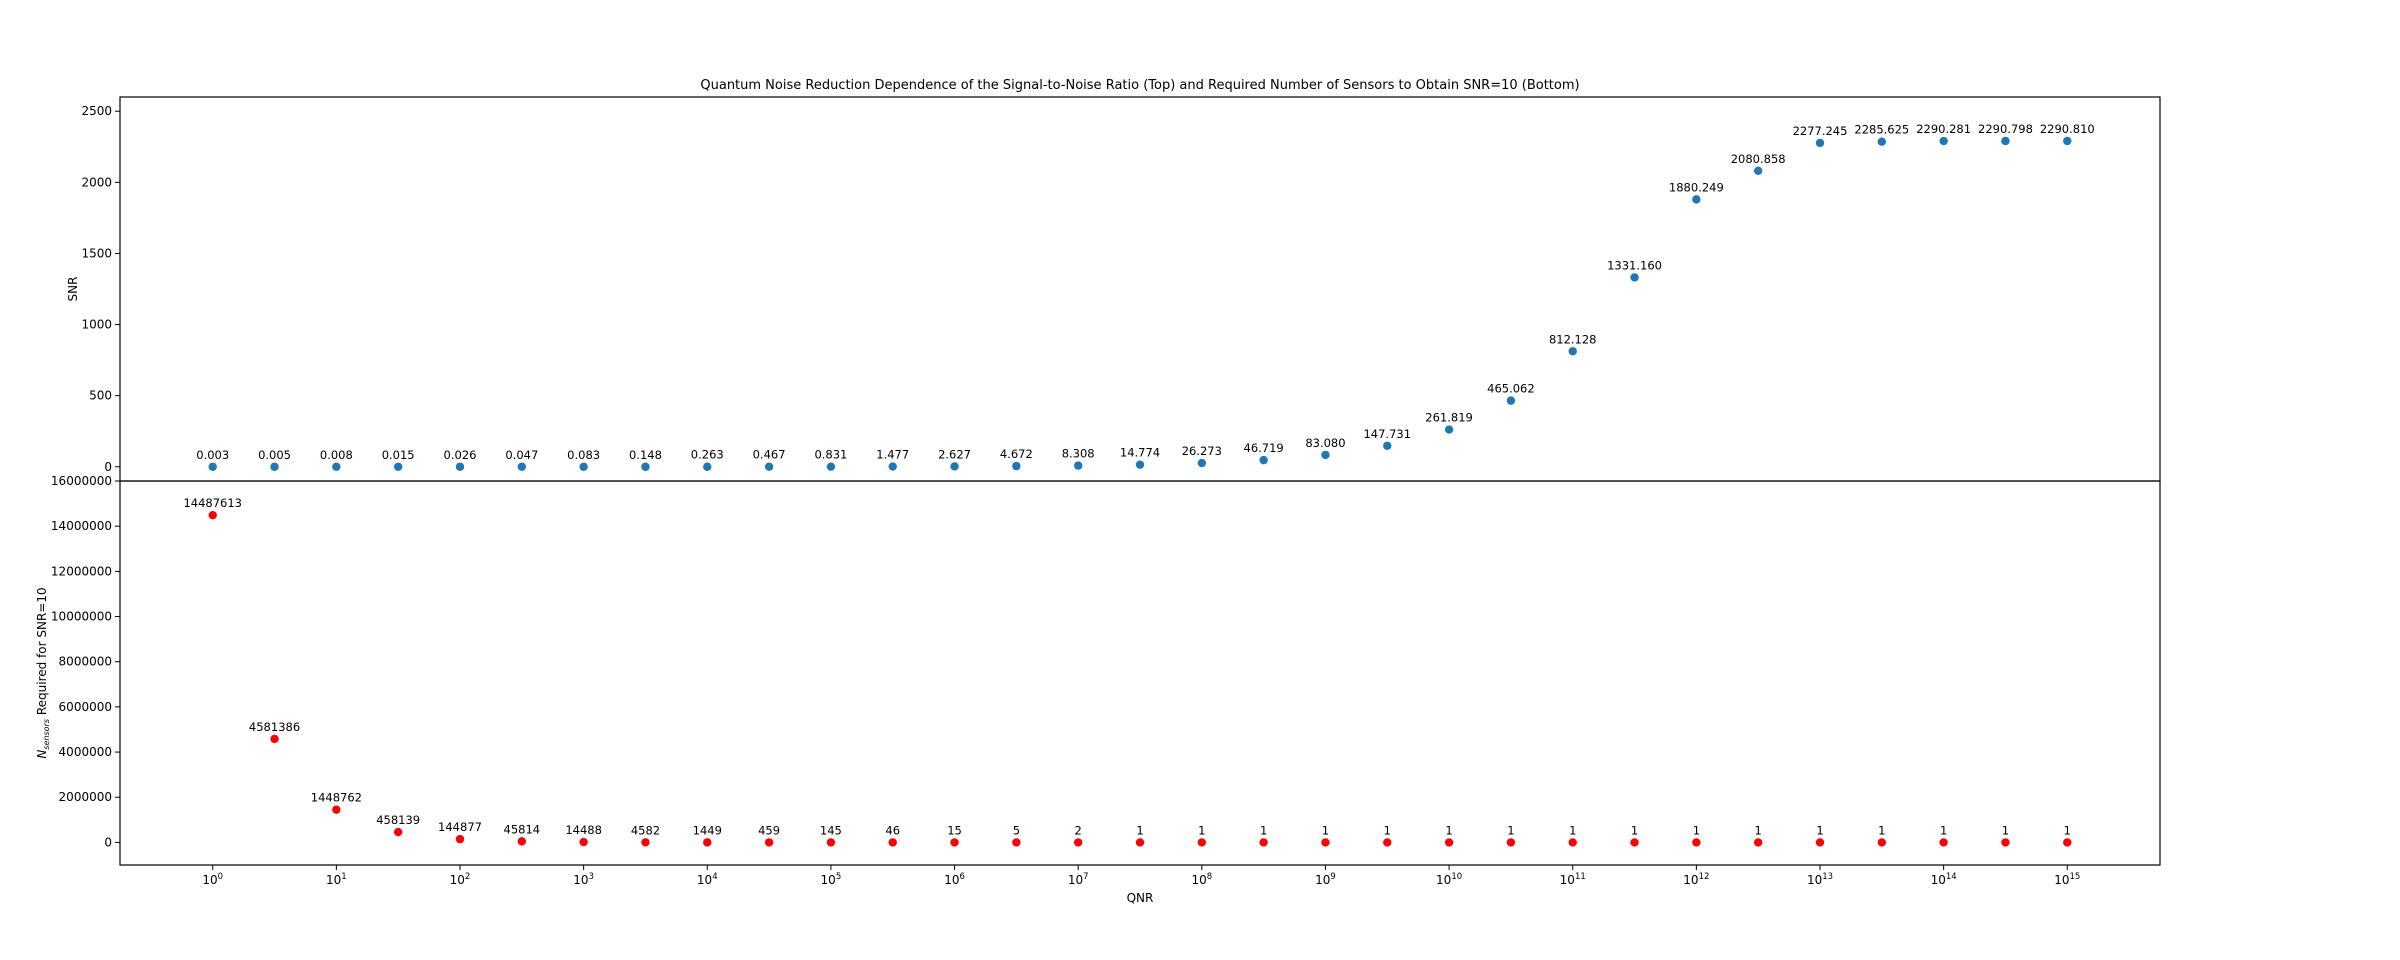 The image size is (2400, 960). What do you see at coordinates (1820, 879) in the screenshot?
I see `x-tick-label: 10¹³` at bounding box center [1820, 879].